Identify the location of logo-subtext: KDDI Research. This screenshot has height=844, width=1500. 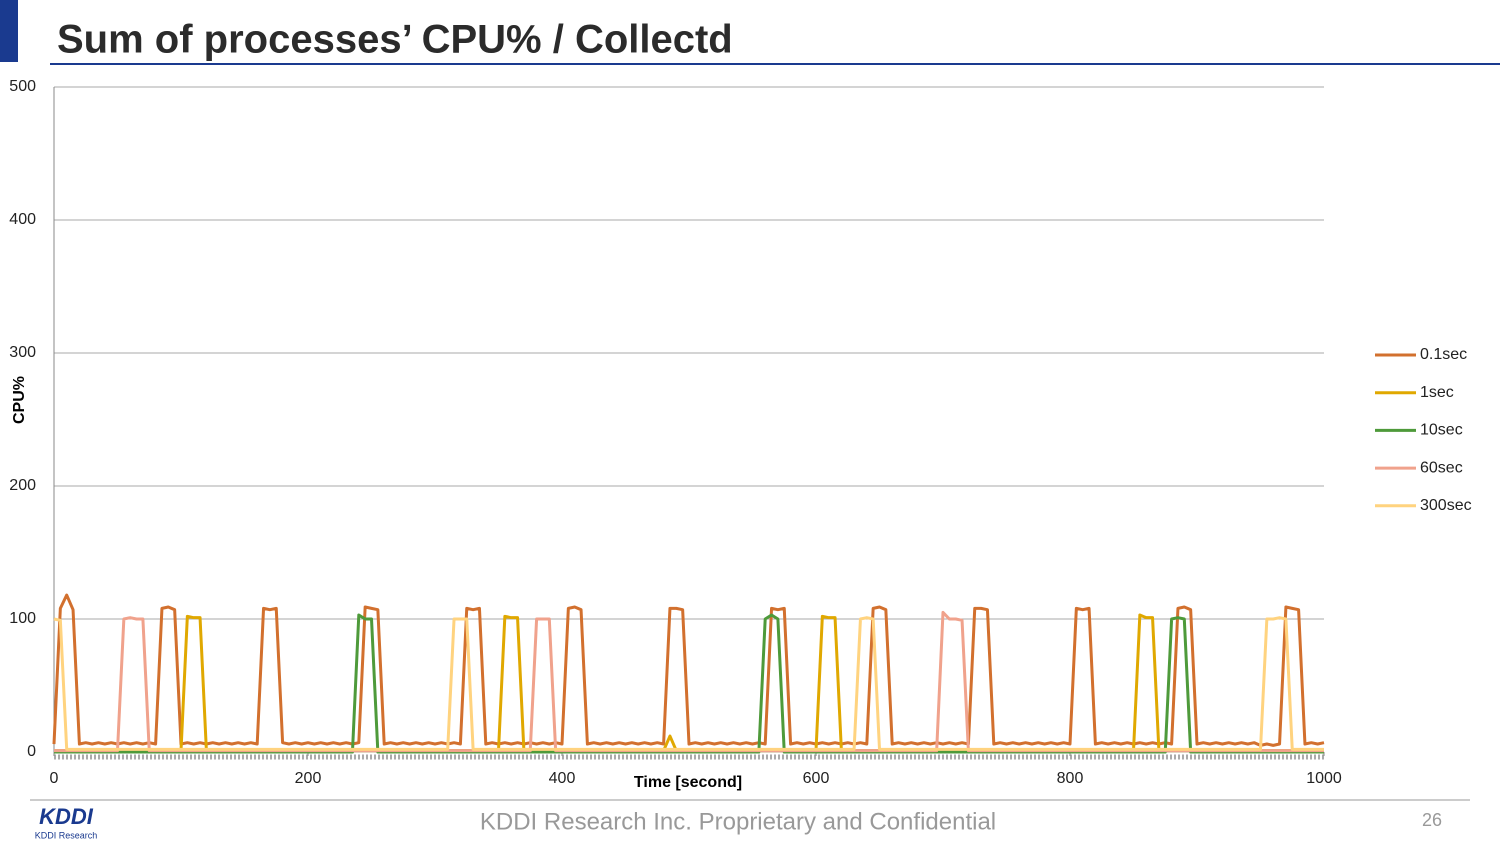
(66, 835).